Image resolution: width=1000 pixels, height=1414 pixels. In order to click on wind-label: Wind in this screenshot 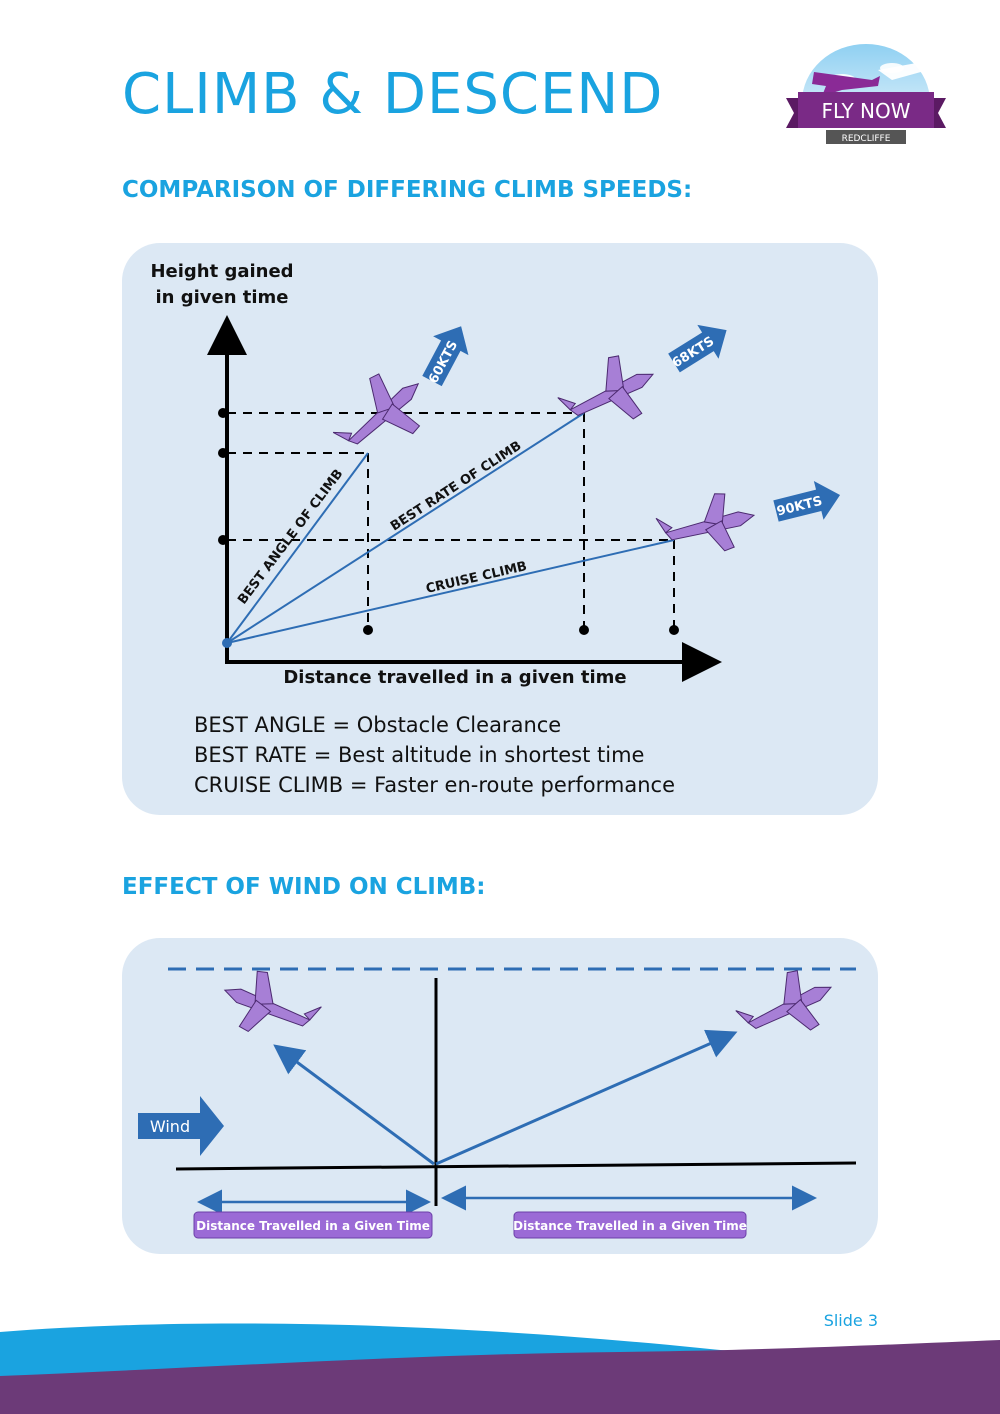, I will do `click(170, 1126)`.